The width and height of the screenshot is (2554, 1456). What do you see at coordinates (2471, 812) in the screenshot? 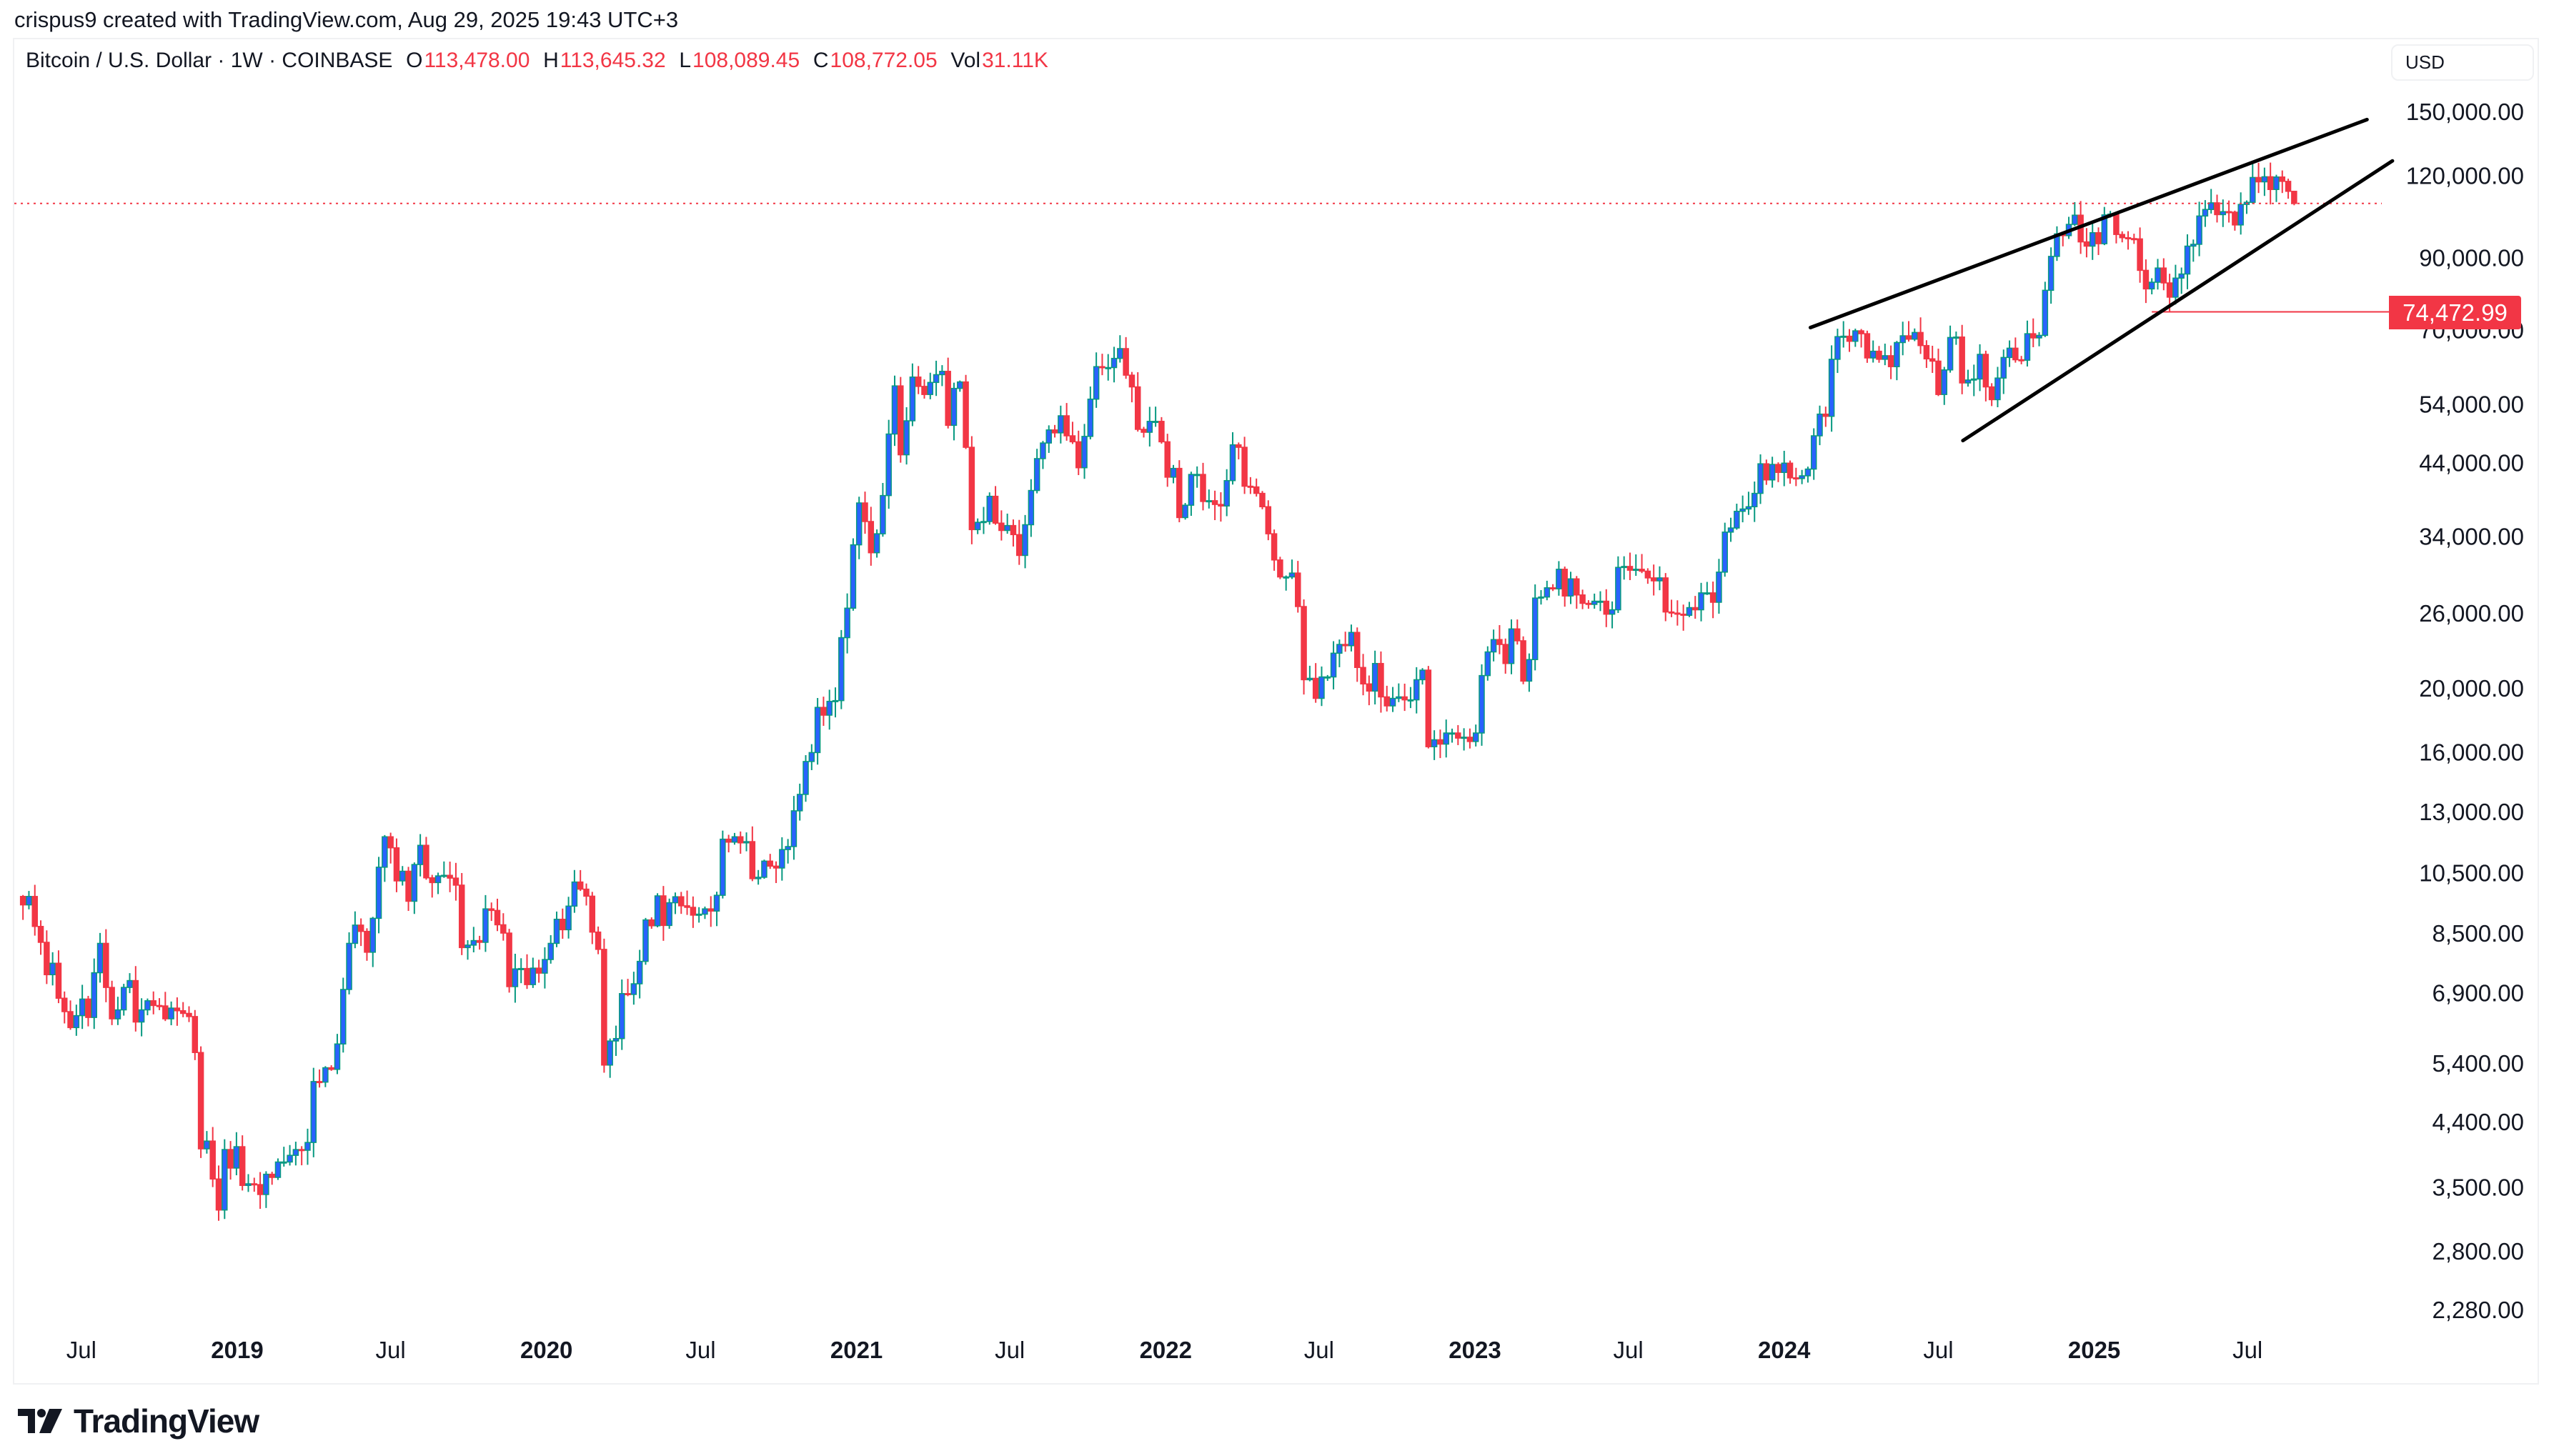
I see `price-tick-label: 13,000.00` at bounding box center [2471, 812].